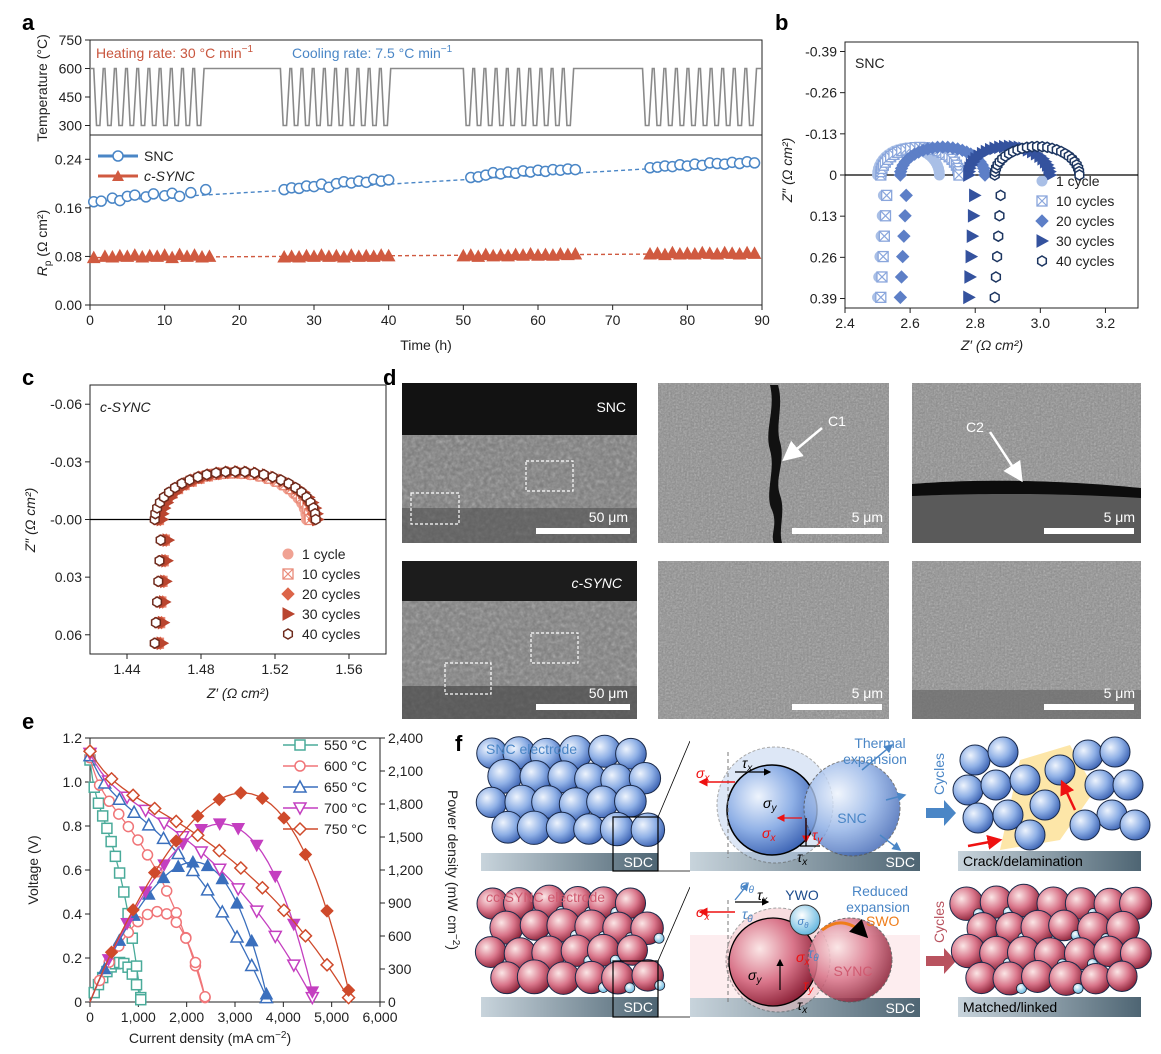 The image size is (1161, 1054). I want to click on panel-label-b: b, so click(781, 22).